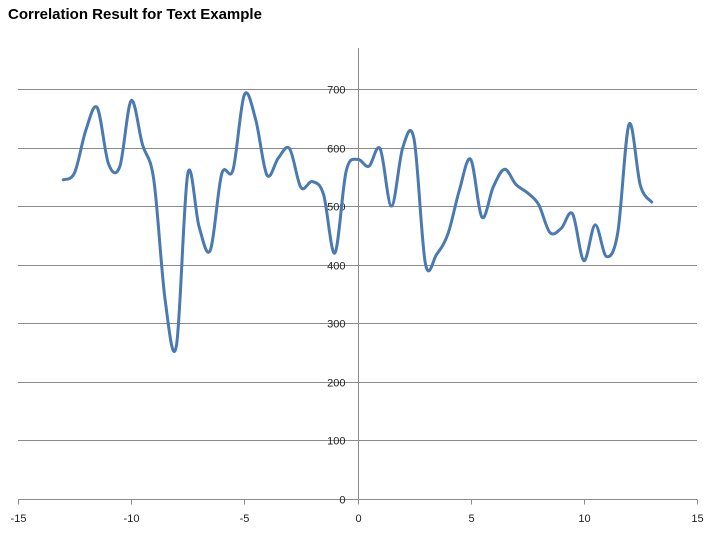 The height and width of the screenshot is (546, 711). What do you see at coordinates (336, 384) in the screenshot?
I see `y-tick-label-200: 200` at bounding box center [336, 384].